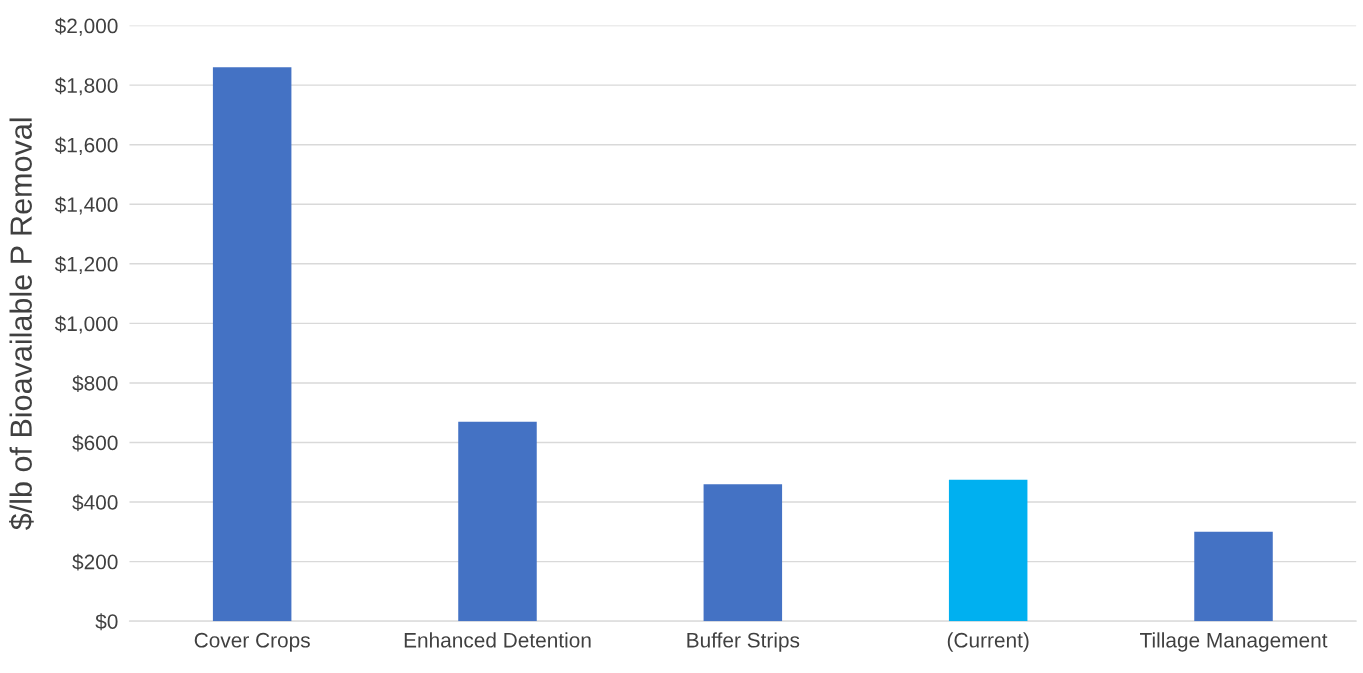 The image size is (1363, 673). What do you see at coordinates (252, 642) in the screenshot?
I see `x-tick-label: Cover Crops` at bounding box center [252, 642].